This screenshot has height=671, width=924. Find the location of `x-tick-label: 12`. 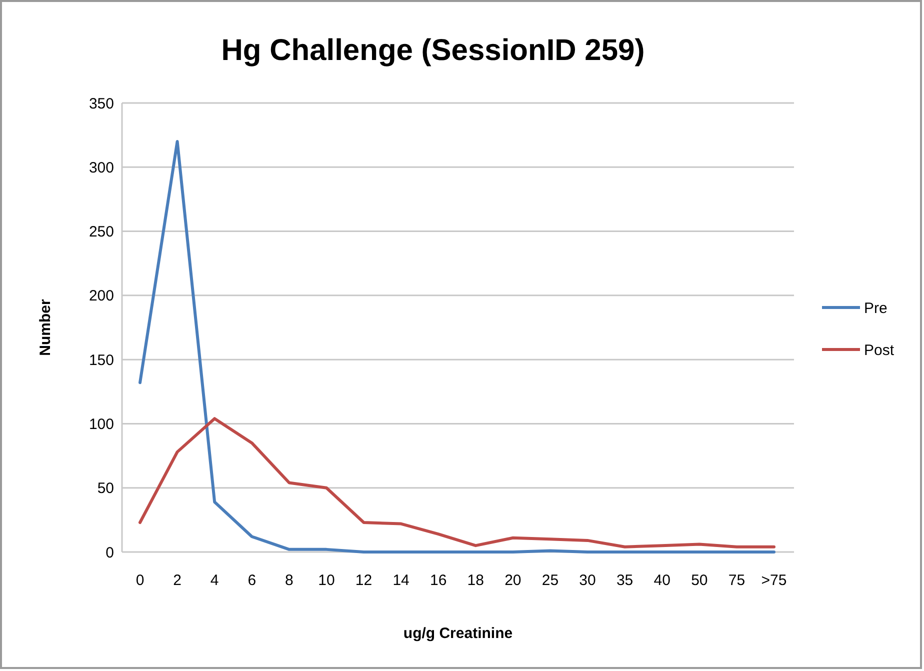

x-tick-label: 12 is located at coordinates (363, 580).